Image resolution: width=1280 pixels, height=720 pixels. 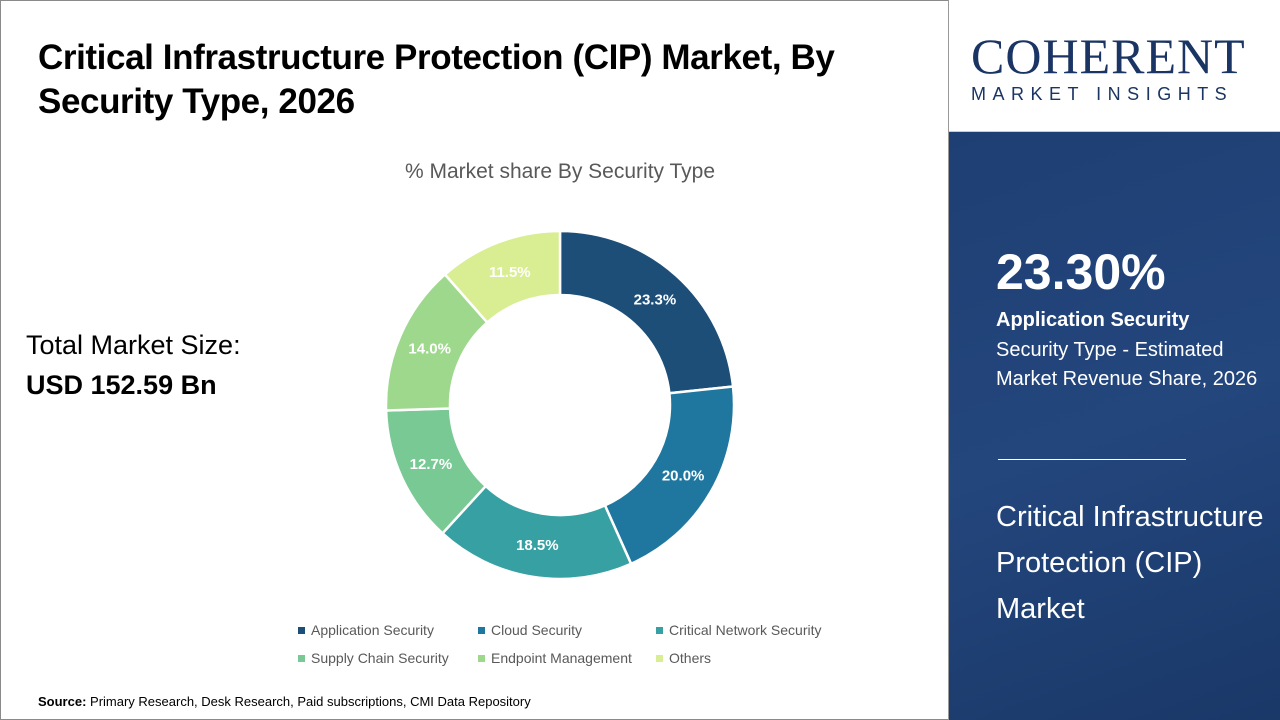 I want to click on legend-item: Cloud Security, so click(x=567, y=630).